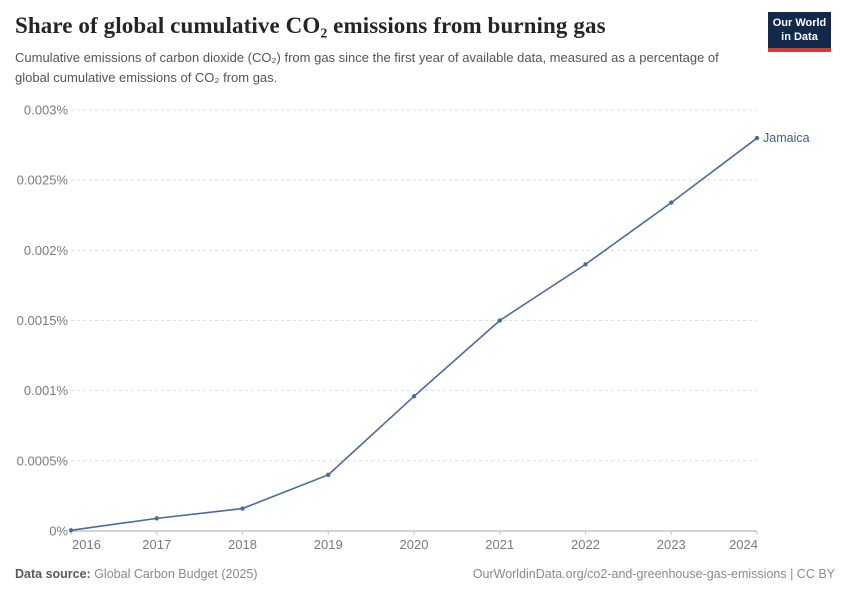 Image resolution: width=850 pixels, height=600 pixels. Describe the element at coordinates (43, 460) in the screenshot. I see `y-tick-label: 0.0005%` at that location.